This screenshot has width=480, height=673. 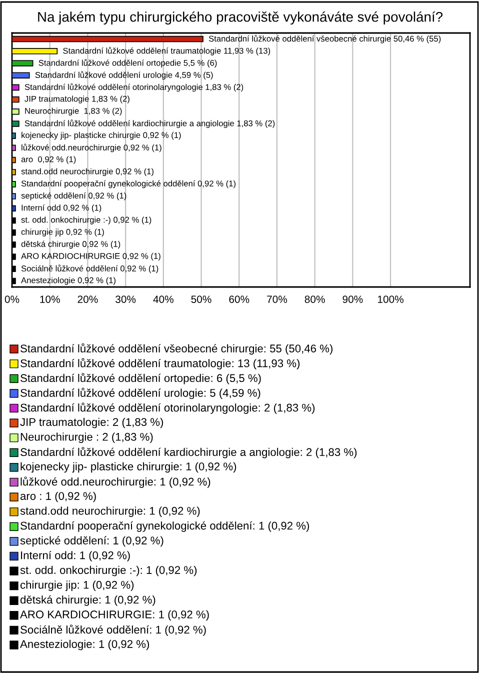 I want to click on data-label: Standardní lůžkové oddělení urologie 4,59 % (5), so click(x=124, y=75).